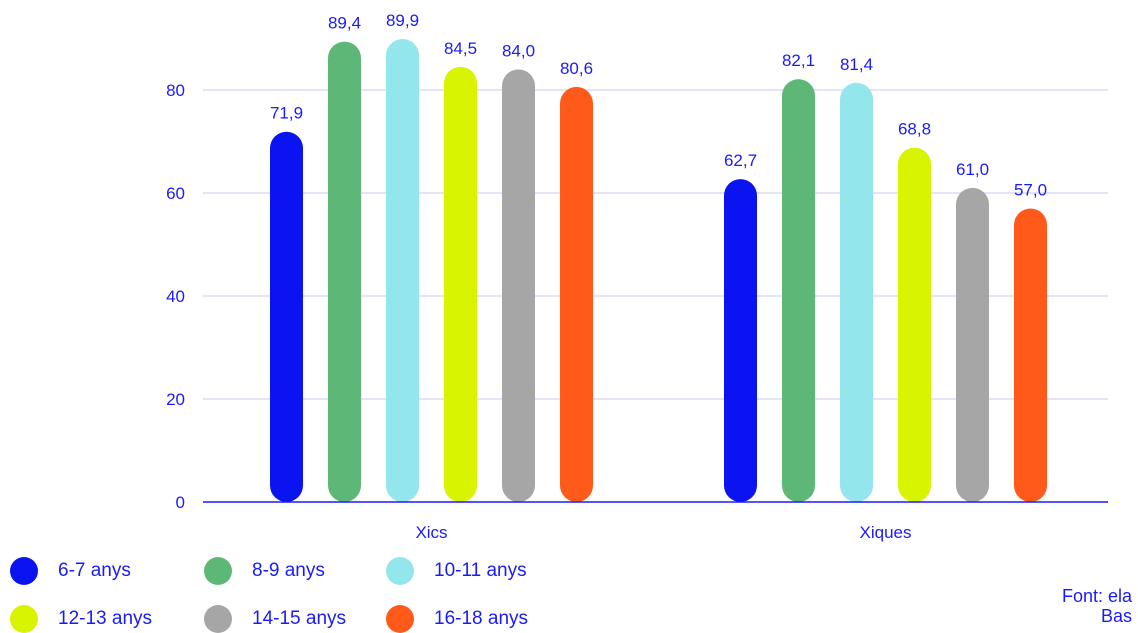 The image size is (1138, 633). What do you see at coordinates (914, 129) in the screenshot?
I see `data-label: 68,8` at bounding box center [914, 129].